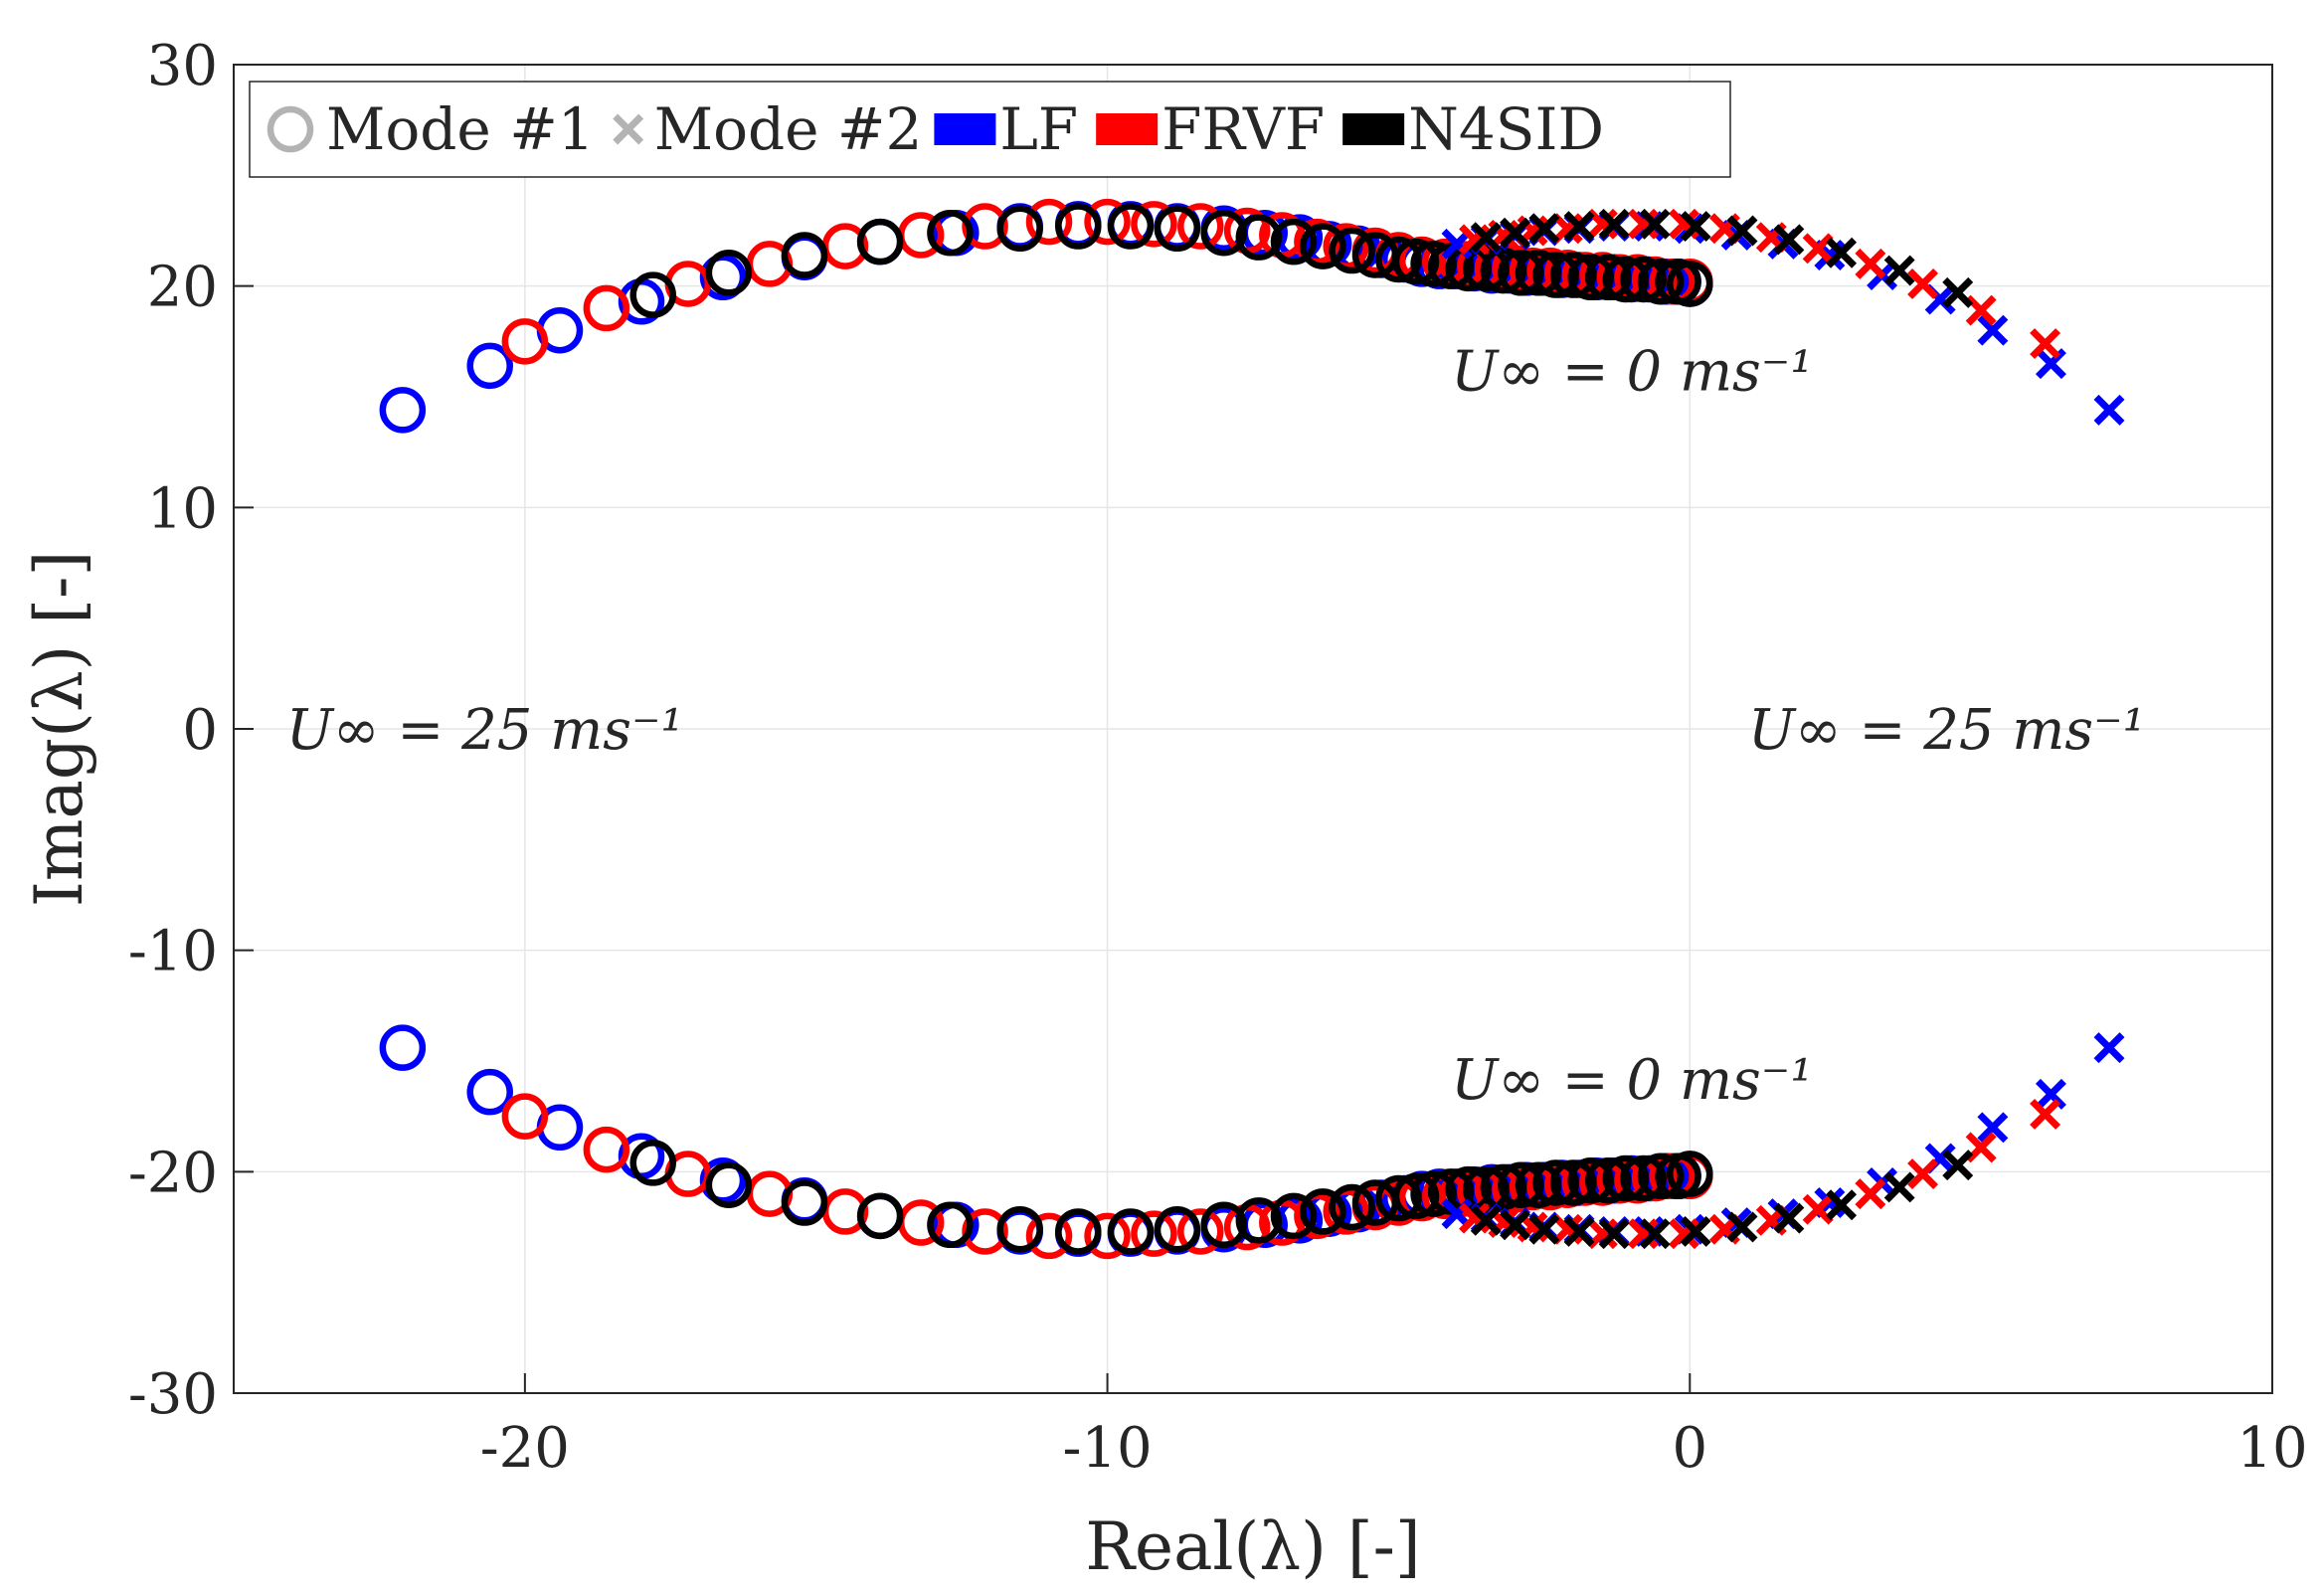 This screenshot has height=1596, width=2323. Describe the element at coordinates (460, 129) in the screenshot. I see `legend-mode-1-label: Mode #1` at that location.